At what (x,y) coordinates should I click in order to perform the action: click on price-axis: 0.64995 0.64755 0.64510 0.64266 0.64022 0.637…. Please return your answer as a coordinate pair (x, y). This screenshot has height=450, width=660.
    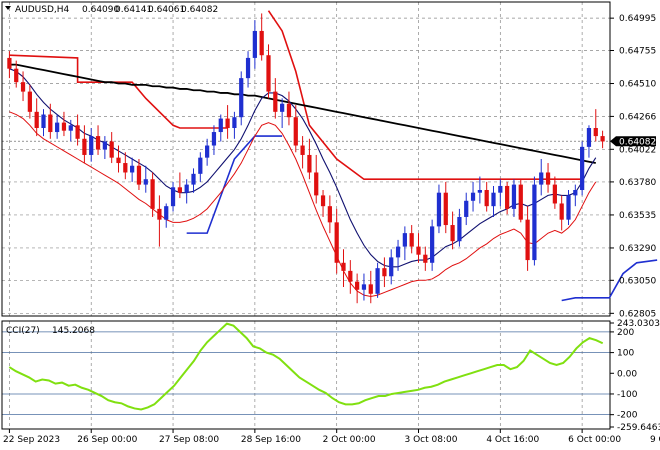
    Looking at the image, I should click on (633, 166).